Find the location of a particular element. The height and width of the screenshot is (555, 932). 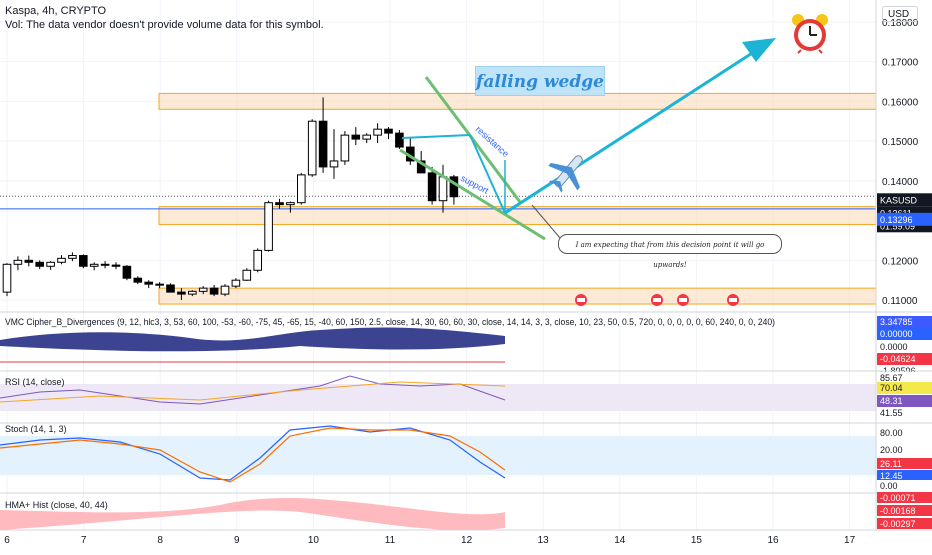

symbol-badge-bg is located at coordinates (904, 200).